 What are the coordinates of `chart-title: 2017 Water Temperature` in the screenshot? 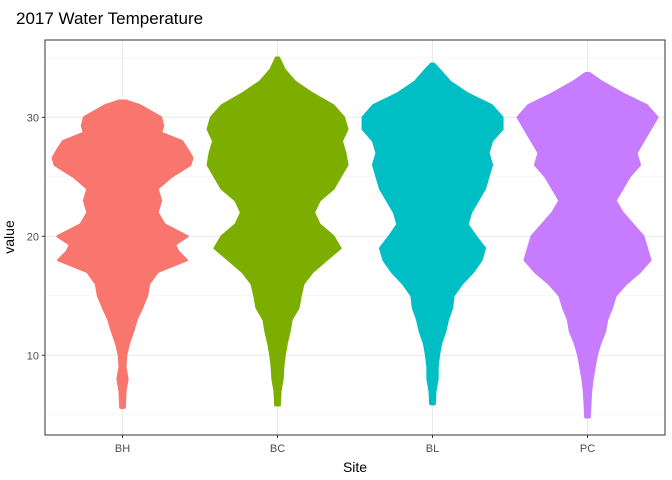 It's located at (109, 18).